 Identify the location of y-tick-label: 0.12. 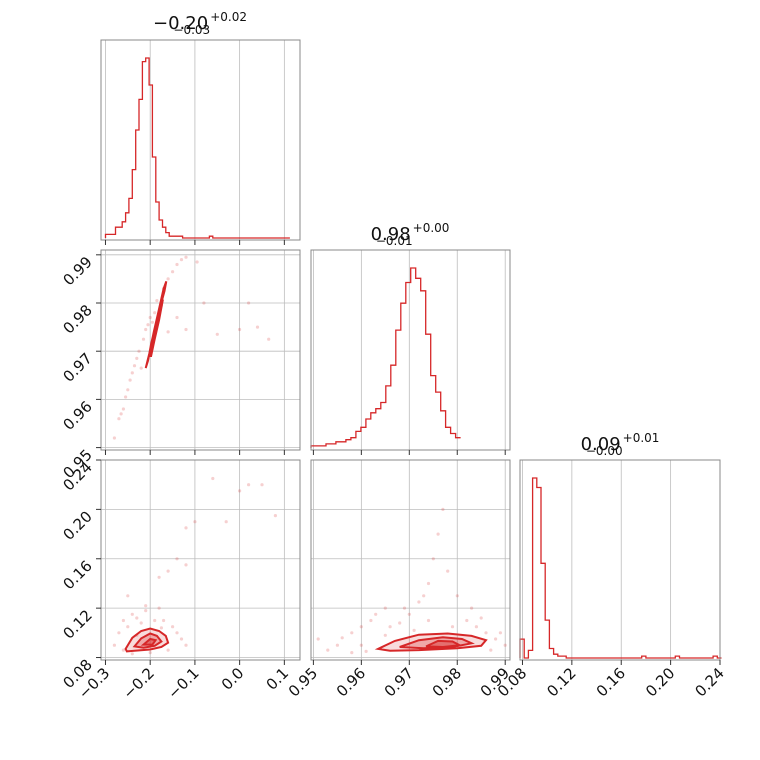
(77, 624).